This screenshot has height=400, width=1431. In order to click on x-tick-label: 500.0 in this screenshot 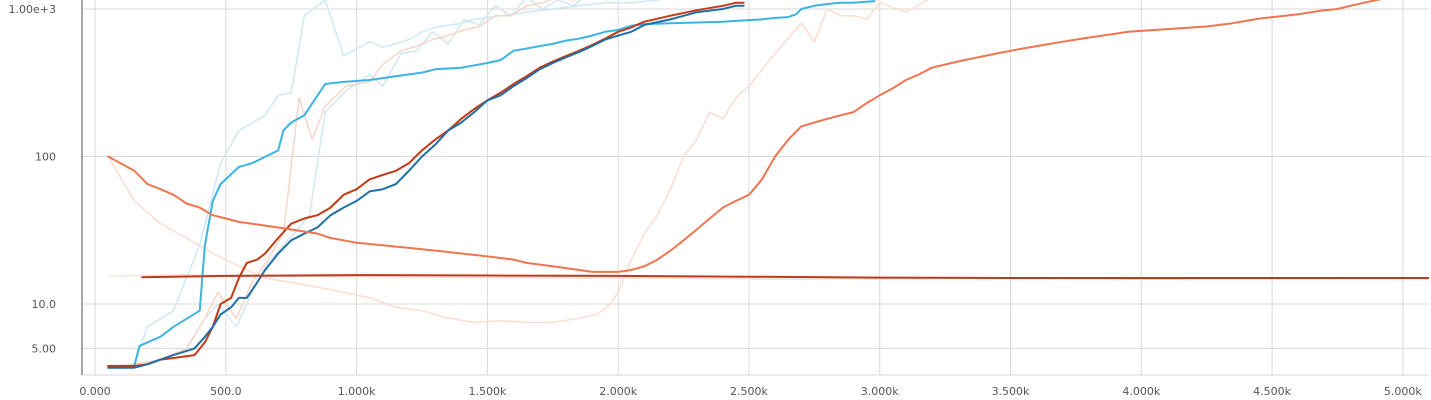, I will do `click(226, 391)`.